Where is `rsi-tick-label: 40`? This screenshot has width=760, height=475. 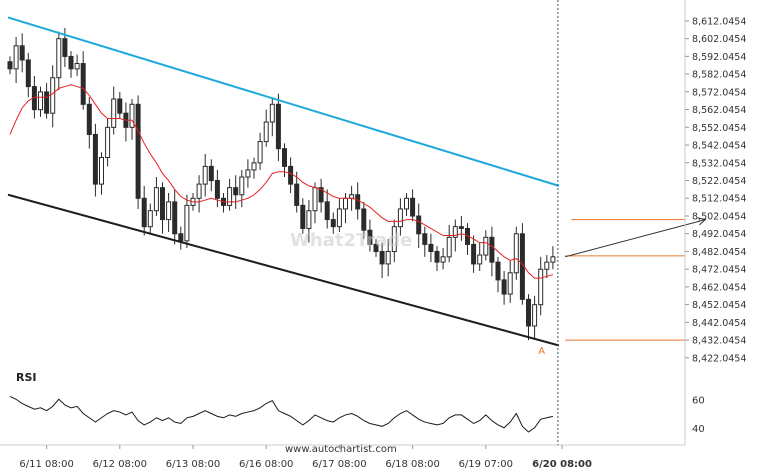 rsi-tick-label: 40 is located at coordinates (698, 429).